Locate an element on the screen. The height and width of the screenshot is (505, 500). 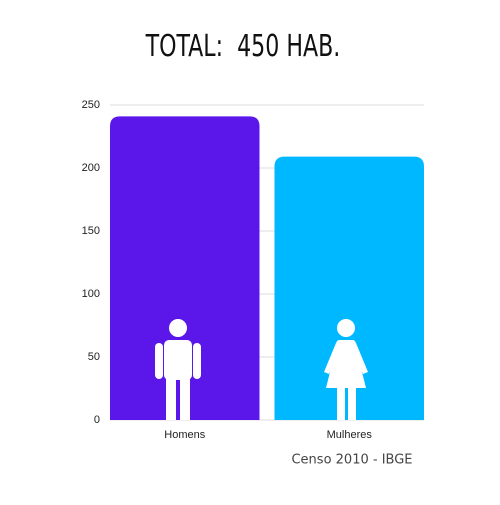
woman-icon is located at coordinates (346, 369).